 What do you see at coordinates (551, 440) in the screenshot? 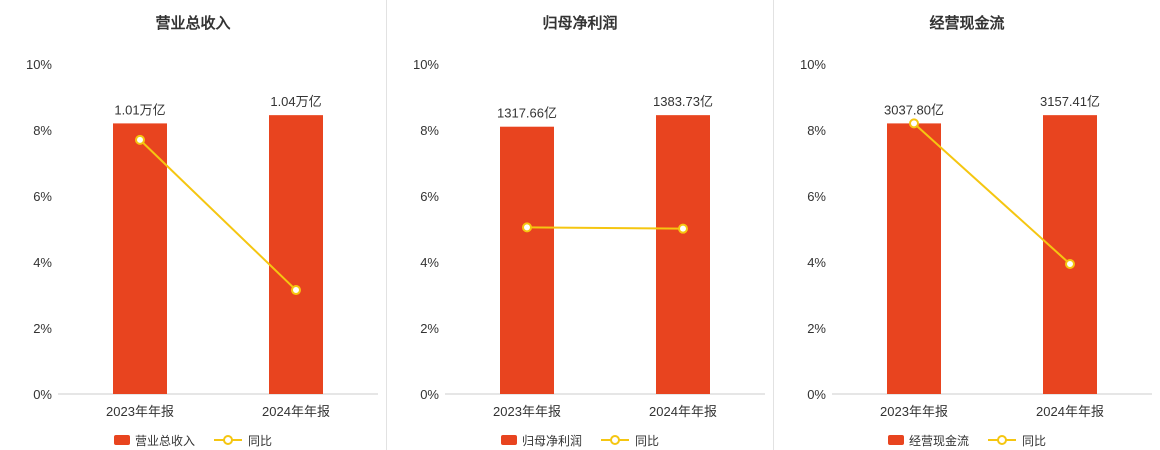
I see `legend-bar-label: 归母净利润` at bounding box center [551, 440].